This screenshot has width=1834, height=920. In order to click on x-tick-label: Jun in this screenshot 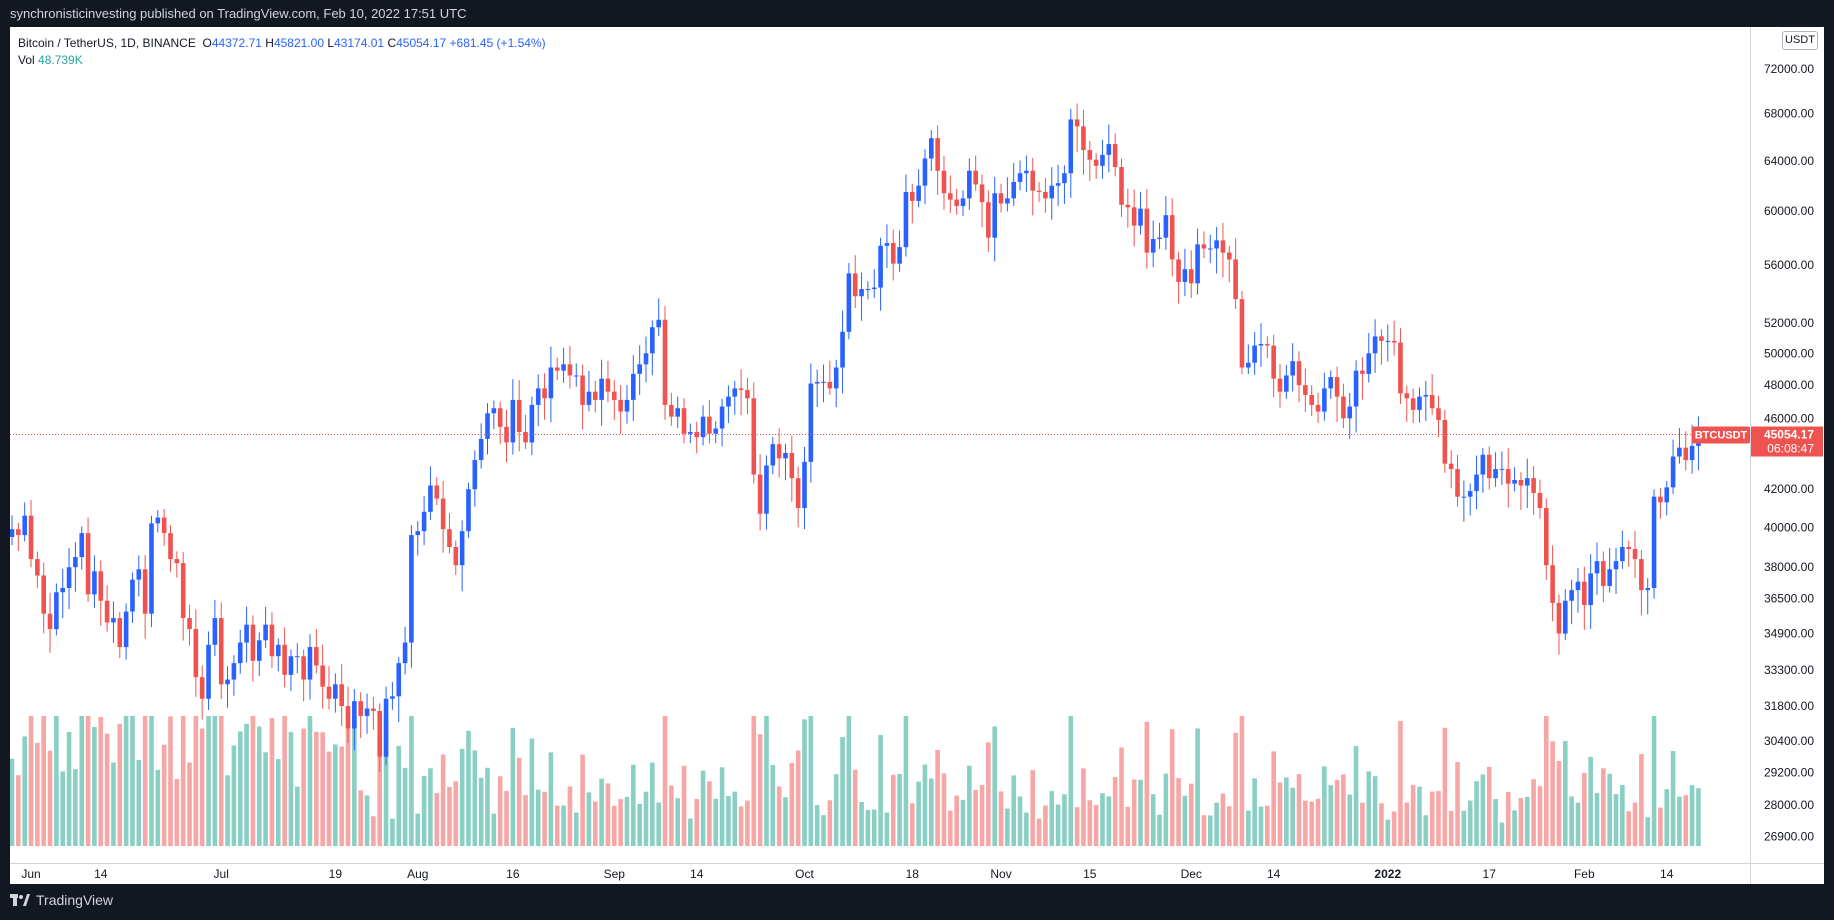, I will do `click(30, 874)`.